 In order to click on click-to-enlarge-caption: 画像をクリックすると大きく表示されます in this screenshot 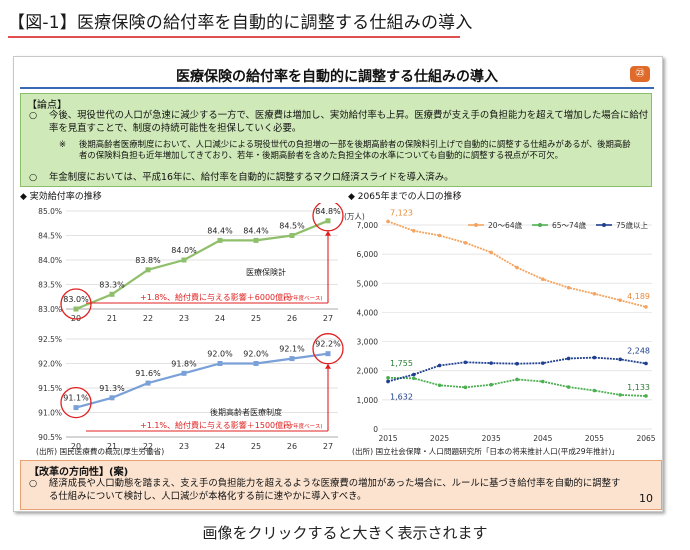, I will do `click(345, 533)`.